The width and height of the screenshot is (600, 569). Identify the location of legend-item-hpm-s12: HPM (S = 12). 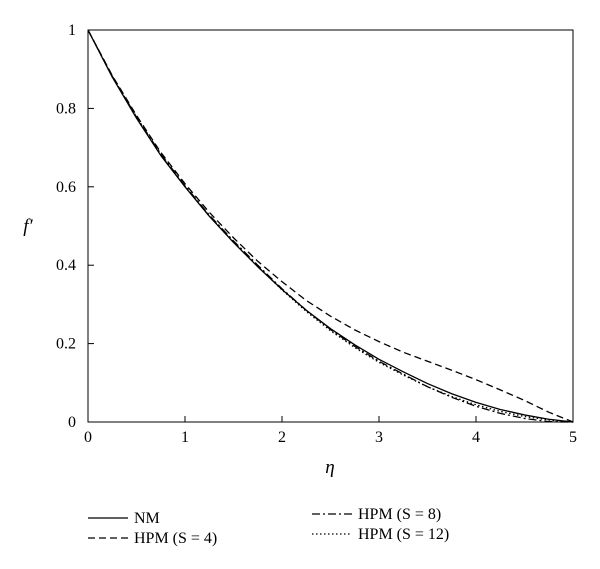
(380, 534).